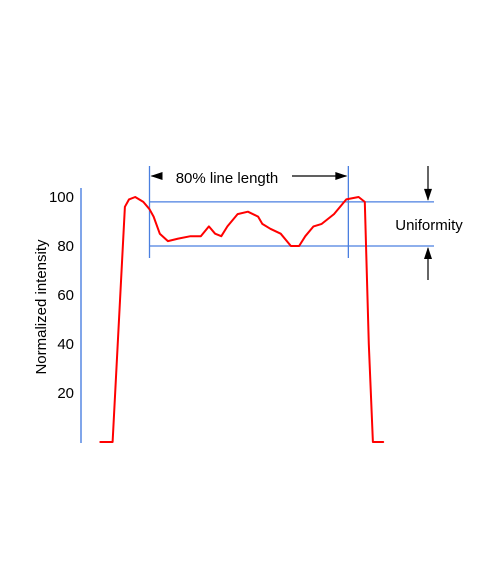  I want to click on annotation-layer, so click(291, 223).